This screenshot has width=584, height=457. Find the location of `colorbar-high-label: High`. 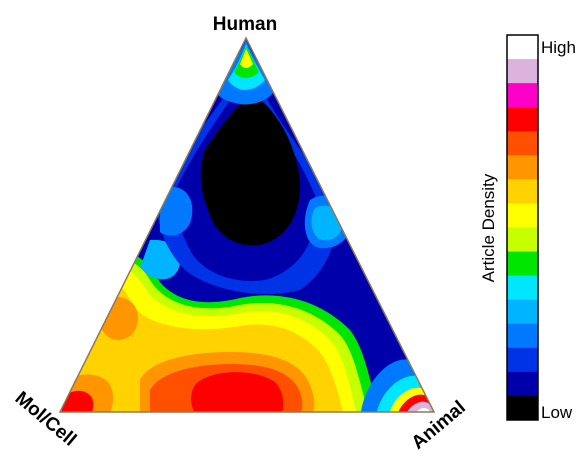

colorbar-high-label: High is located at coordinates (558, 47).